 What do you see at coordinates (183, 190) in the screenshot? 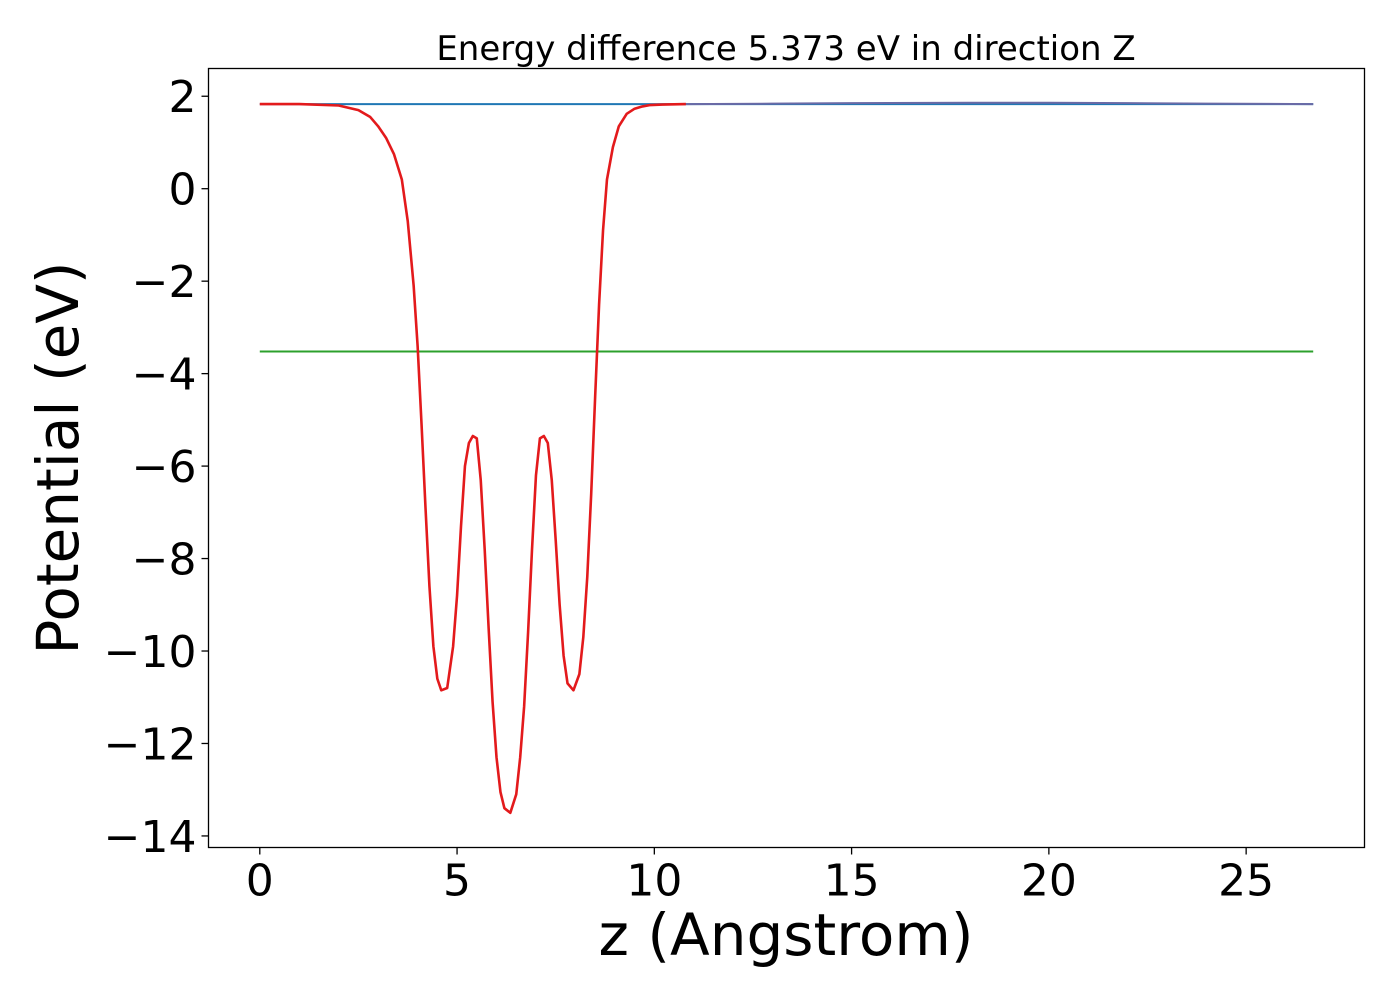
I see `y-tick-label: 0` at bounding box center [183, 190].